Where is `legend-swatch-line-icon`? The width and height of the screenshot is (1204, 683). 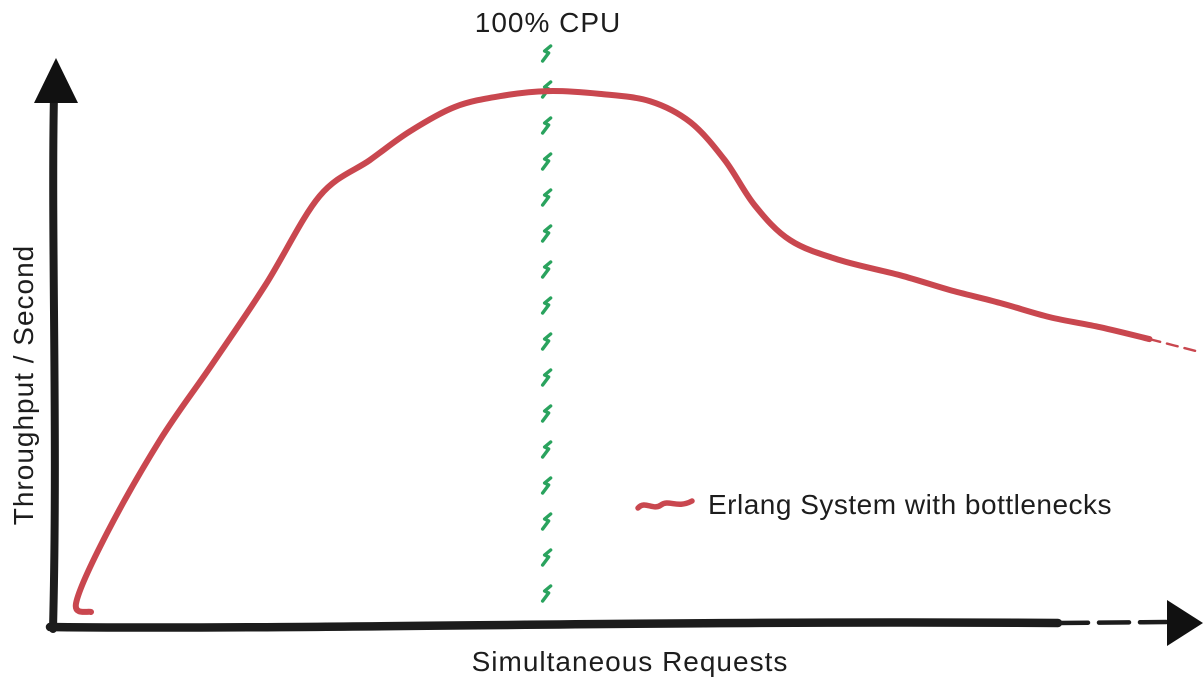
legend-swatch-line-icon is located at coordinates (665, 504).